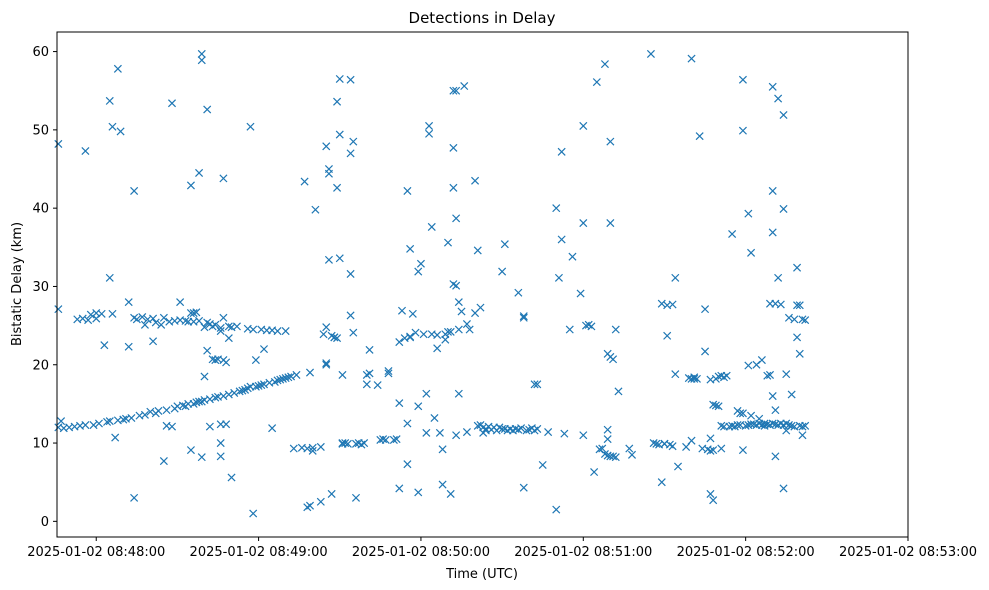 The height and width of the screenshot is (590, 989). Describe the element at coordinates (40, 209) in the screenshot. I see `y-tick-label: 40` at that location.